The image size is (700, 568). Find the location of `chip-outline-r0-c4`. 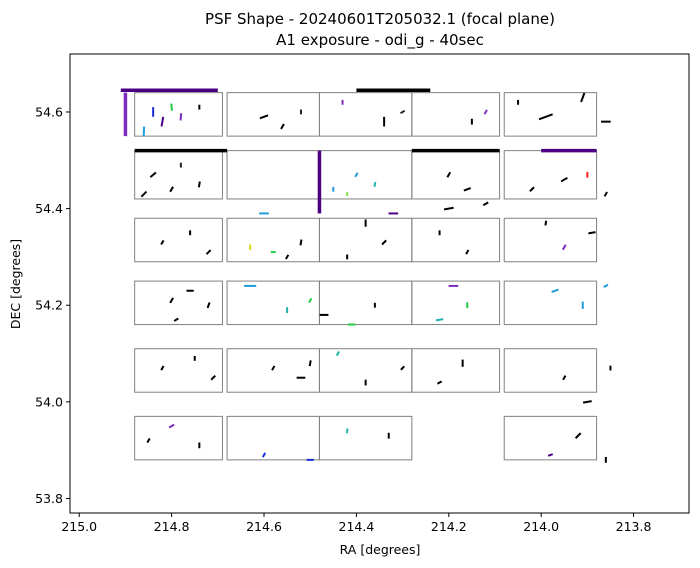

chip-outline-r0-c4 is located at coordinates (550, 114).